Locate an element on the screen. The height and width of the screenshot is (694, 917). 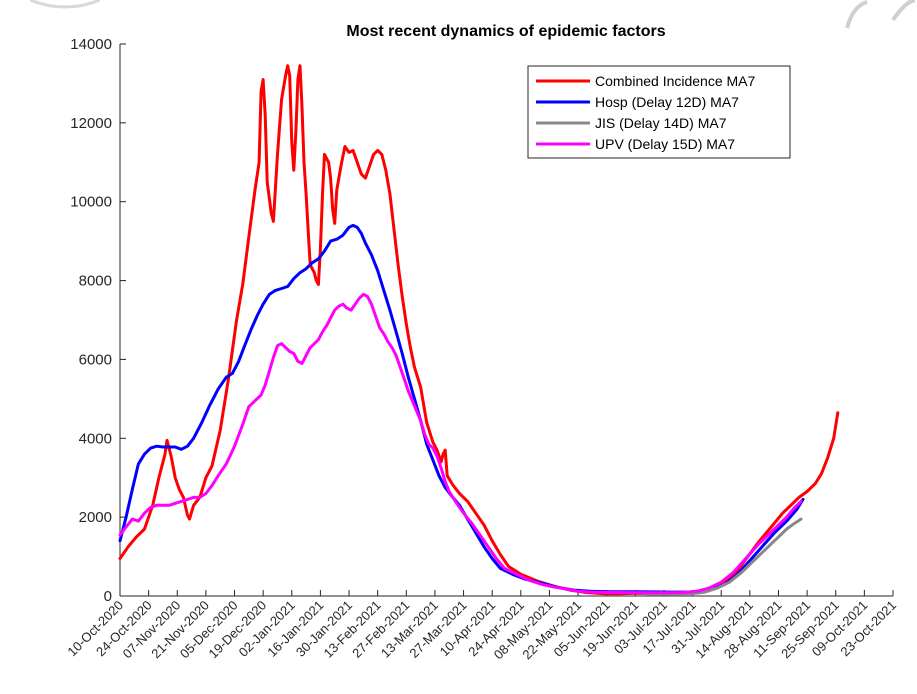
y-tick-label: 12000 is located at coordinates (91, 123).